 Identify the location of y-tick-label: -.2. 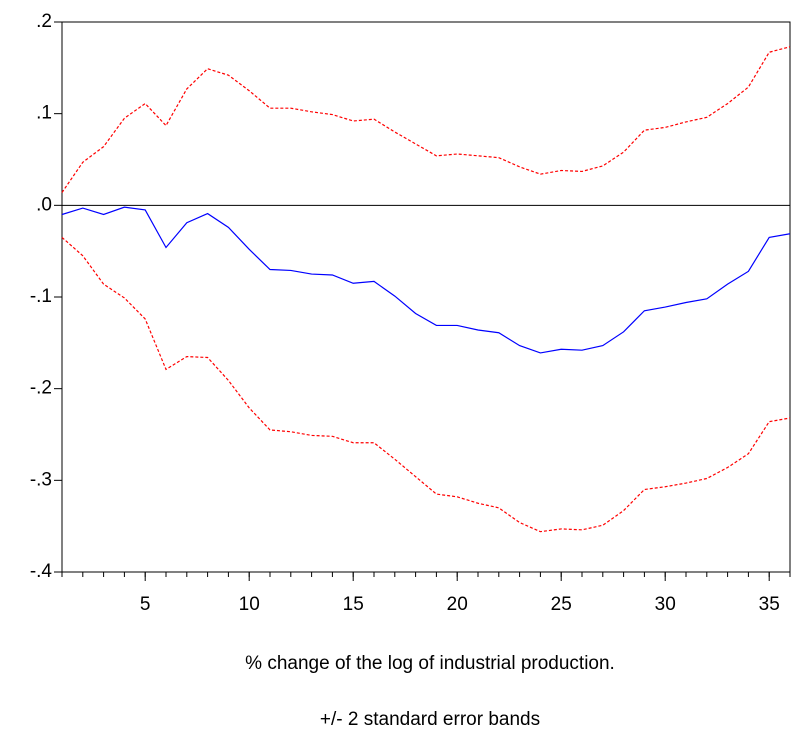
(41, 388).